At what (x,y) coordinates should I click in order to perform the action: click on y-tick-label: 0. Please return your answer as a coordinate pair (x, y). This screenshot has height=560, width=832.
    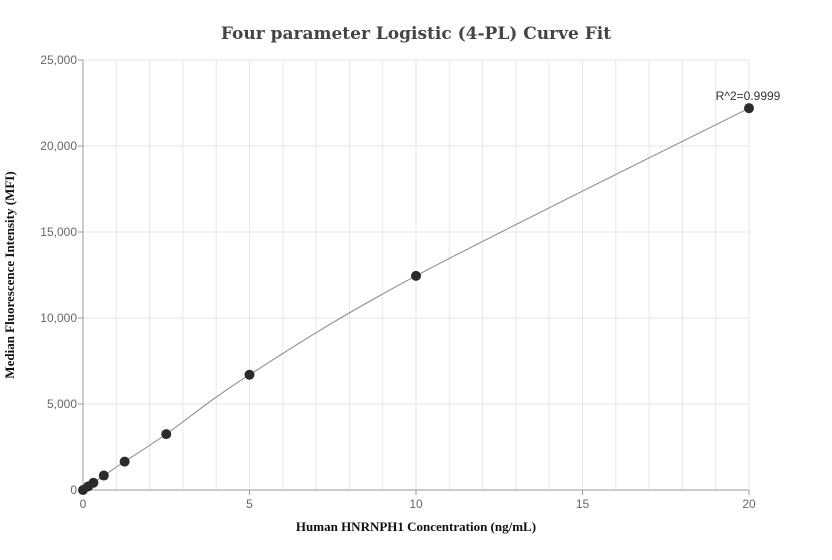
    Looking at the image, I should click on (73, 490).